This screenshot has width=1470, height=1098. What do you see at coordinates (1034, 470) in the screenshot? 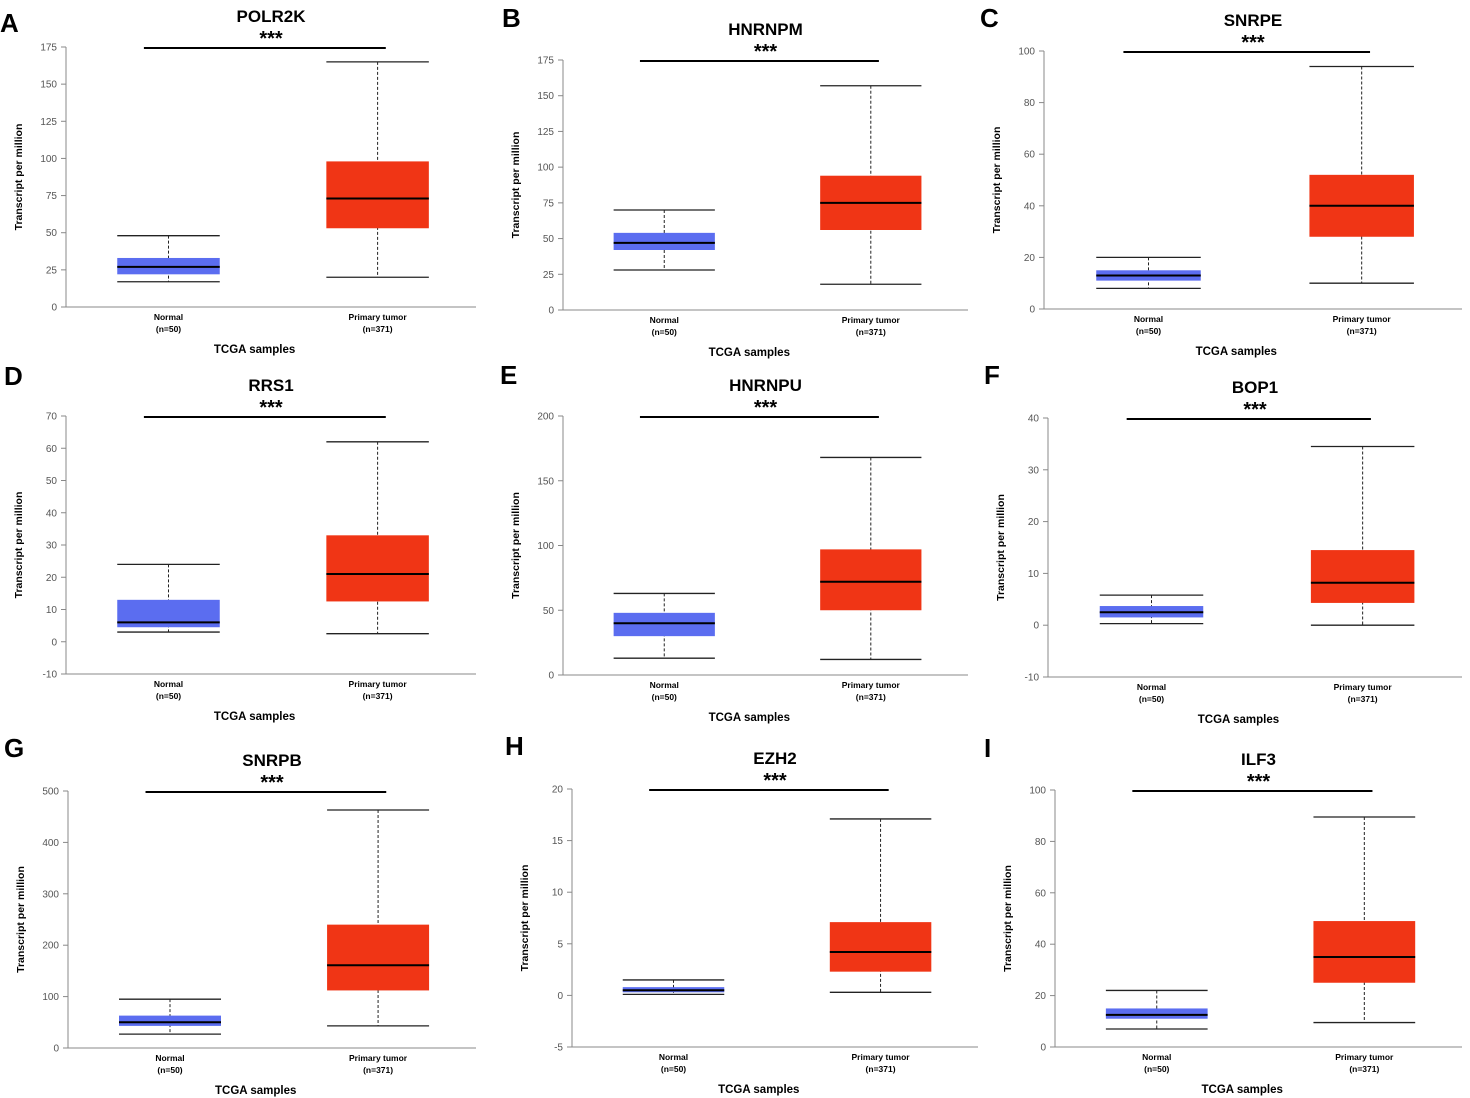
I see `y-tick-label: 30` at bounding box center [1034, 470].